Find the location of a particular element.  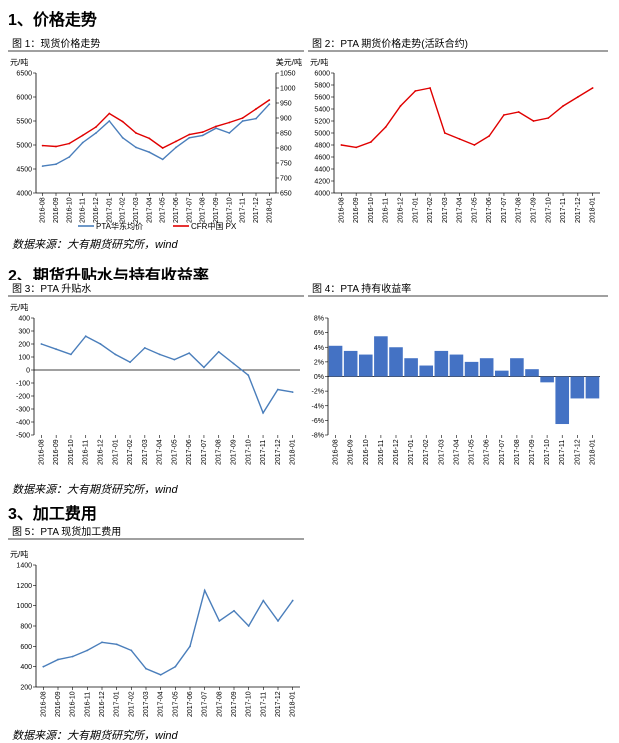

y-tick-label: 200 is located at coordinates (24, 345).